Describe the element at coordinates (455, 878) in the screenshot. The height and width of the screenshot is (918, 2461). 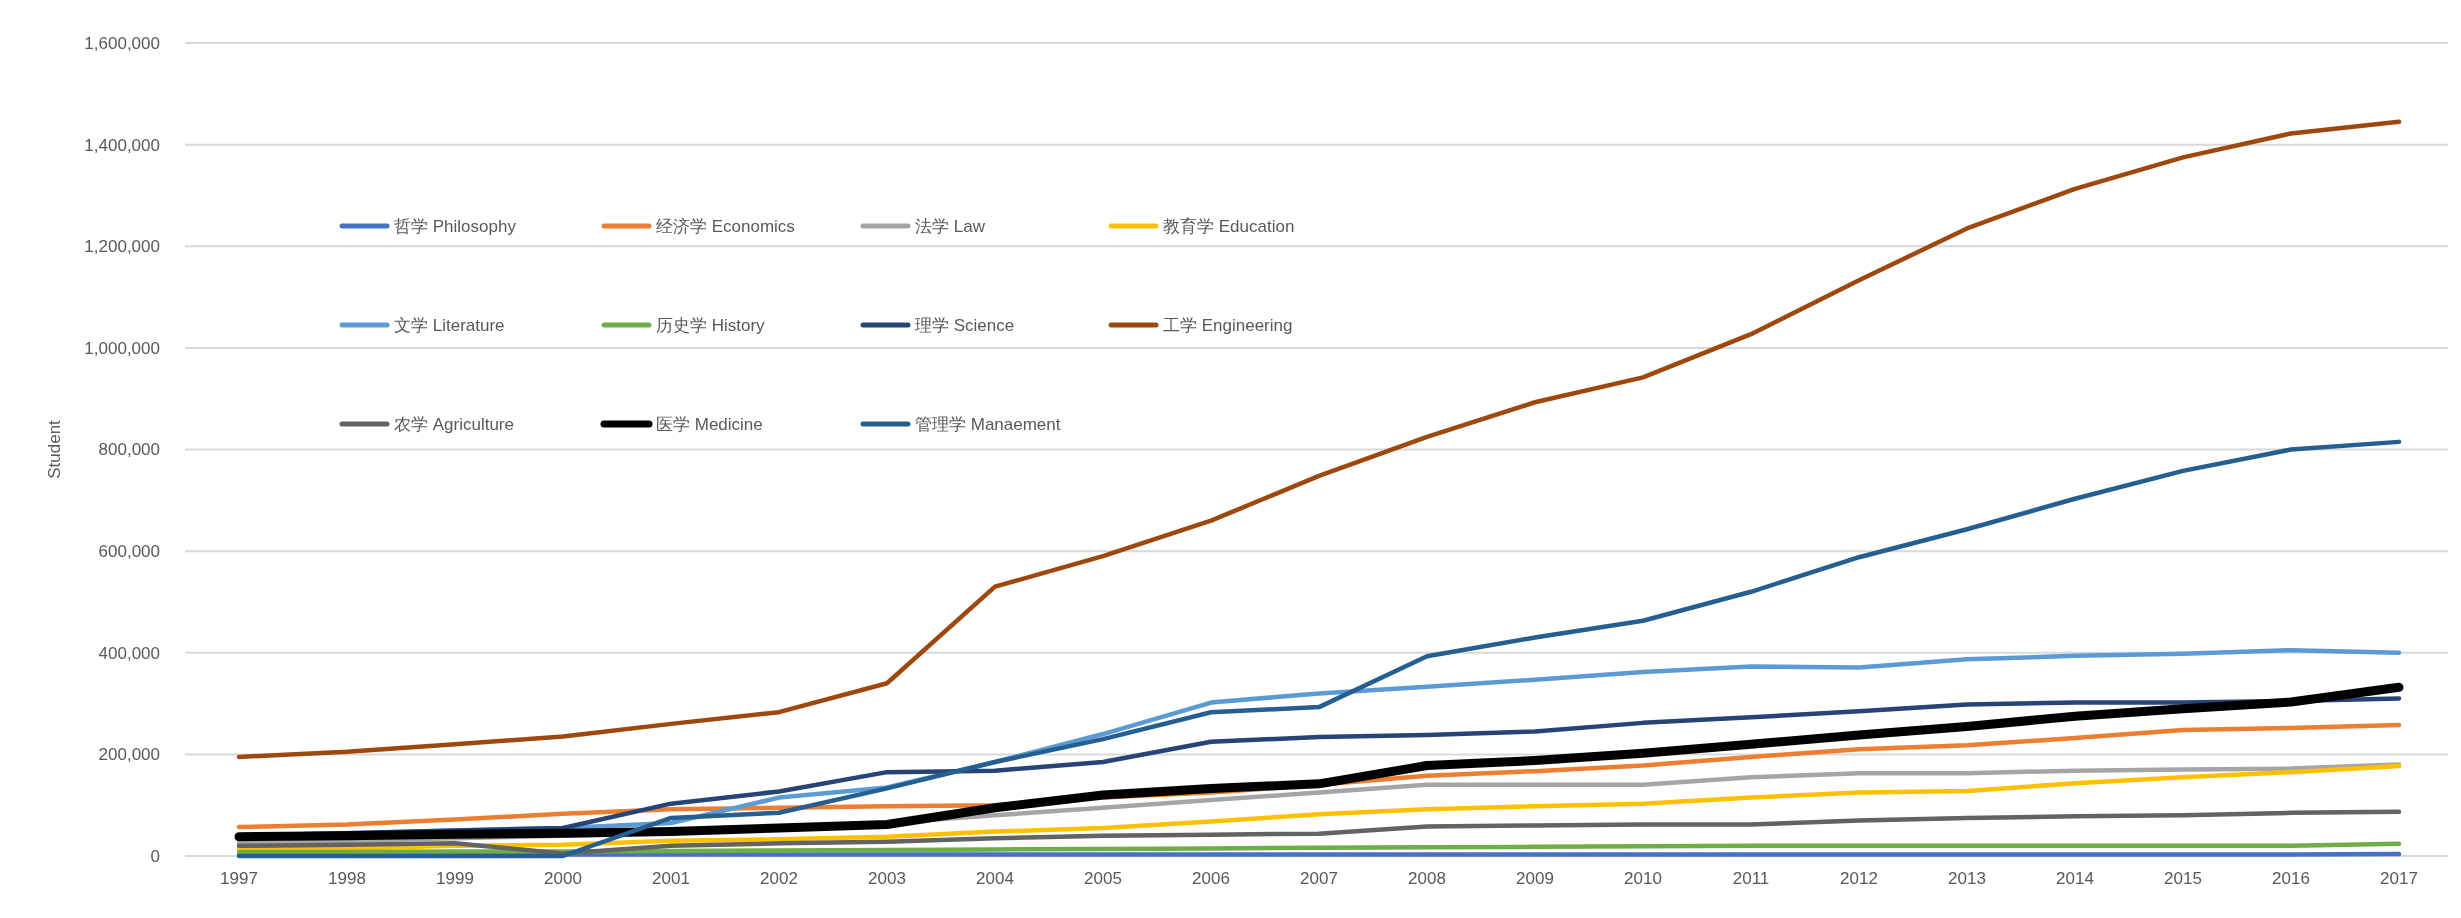
I see `x-tick-label: 1999` at that location.